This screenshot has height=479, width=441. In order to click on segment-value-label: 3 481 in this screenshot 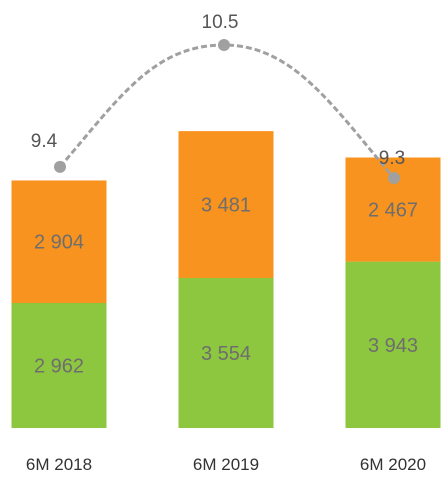, I will do `click(226, 206)`.